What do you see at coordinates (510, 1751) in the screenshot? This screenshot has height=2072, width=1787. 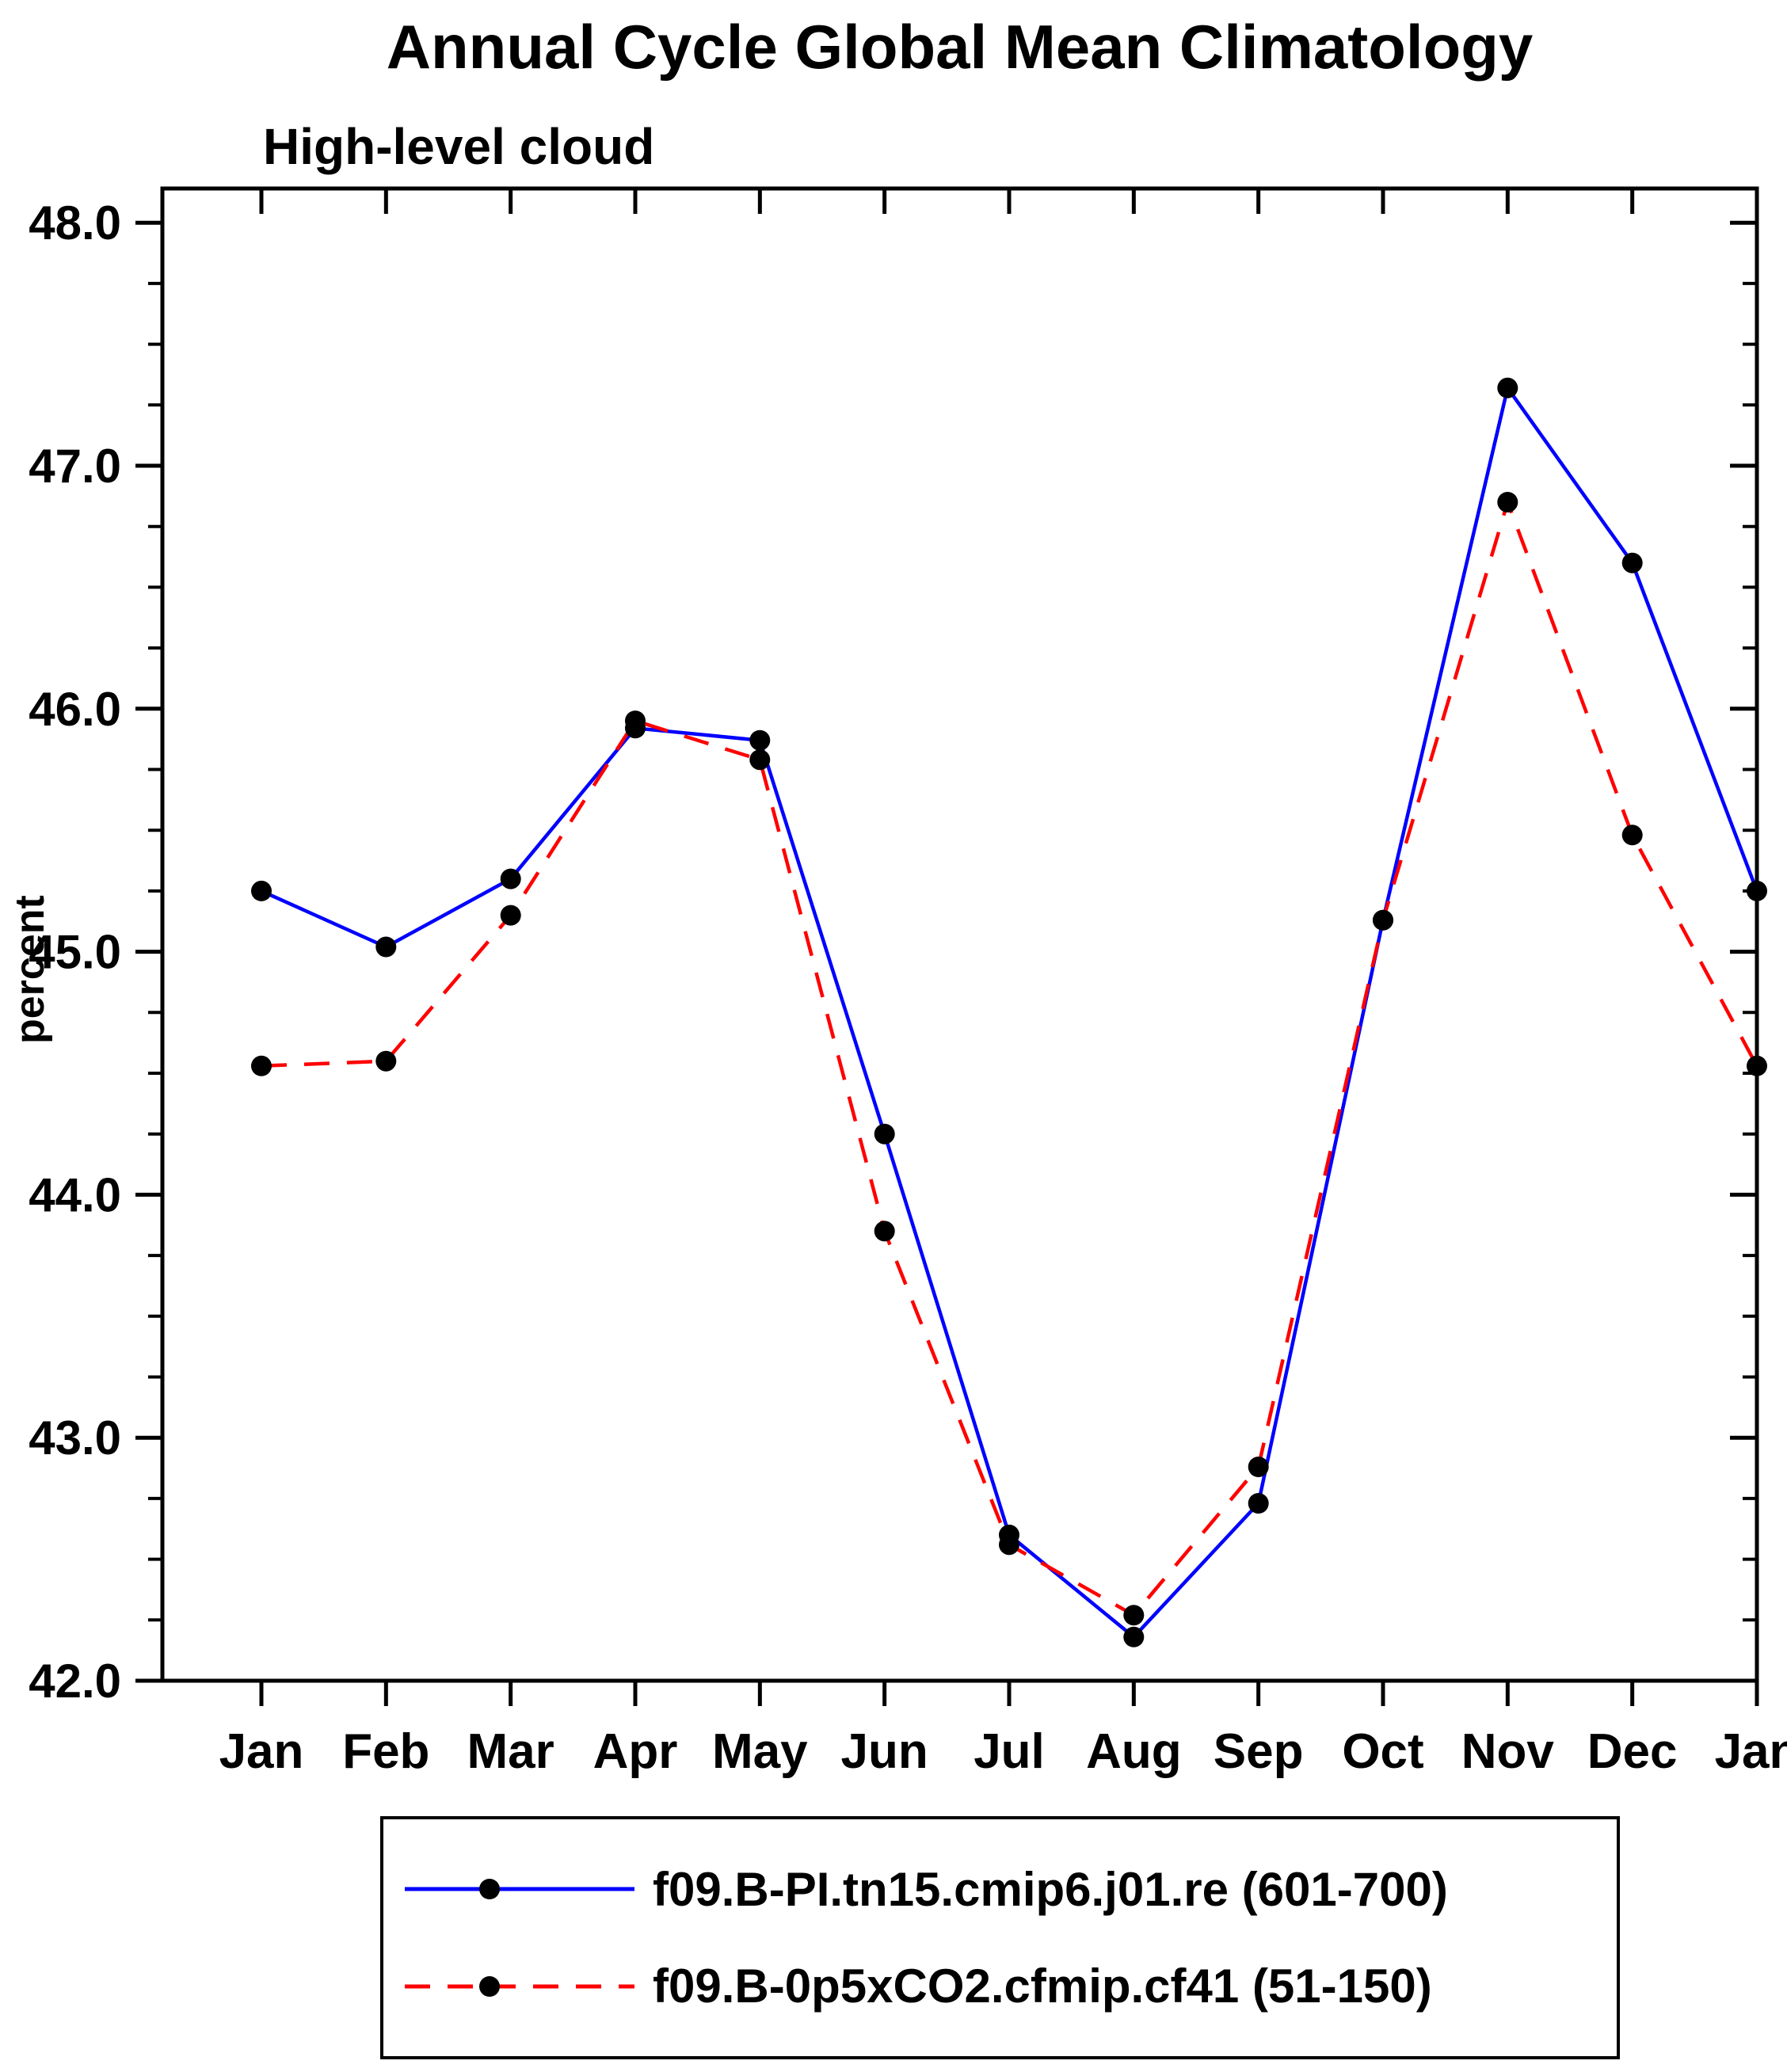 I see `x-tick-label: Mar` at bounding box center [510, 1751].